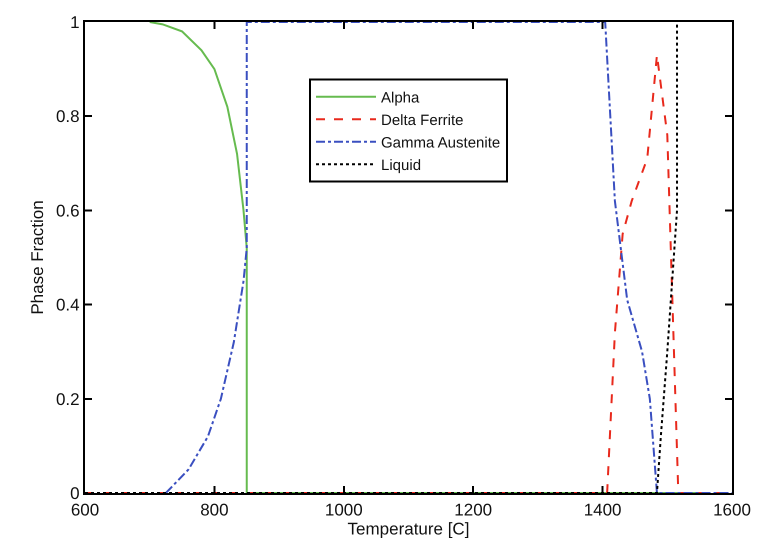 The image size is (761, 554). What do you see at coordinates (68, 210) in the screenshot?
I see `y-tick-label: 0.6` at bounding box center [68, 210].